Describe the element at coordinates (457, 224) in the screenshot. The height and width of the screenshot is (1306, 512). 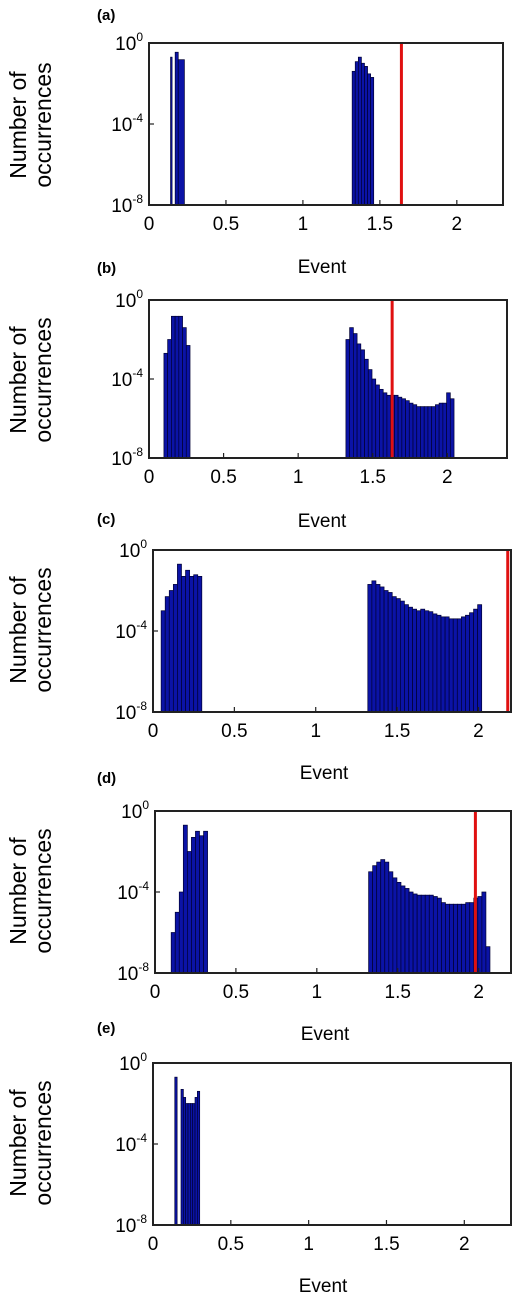
I see `x-tick-label: 2` at that location.